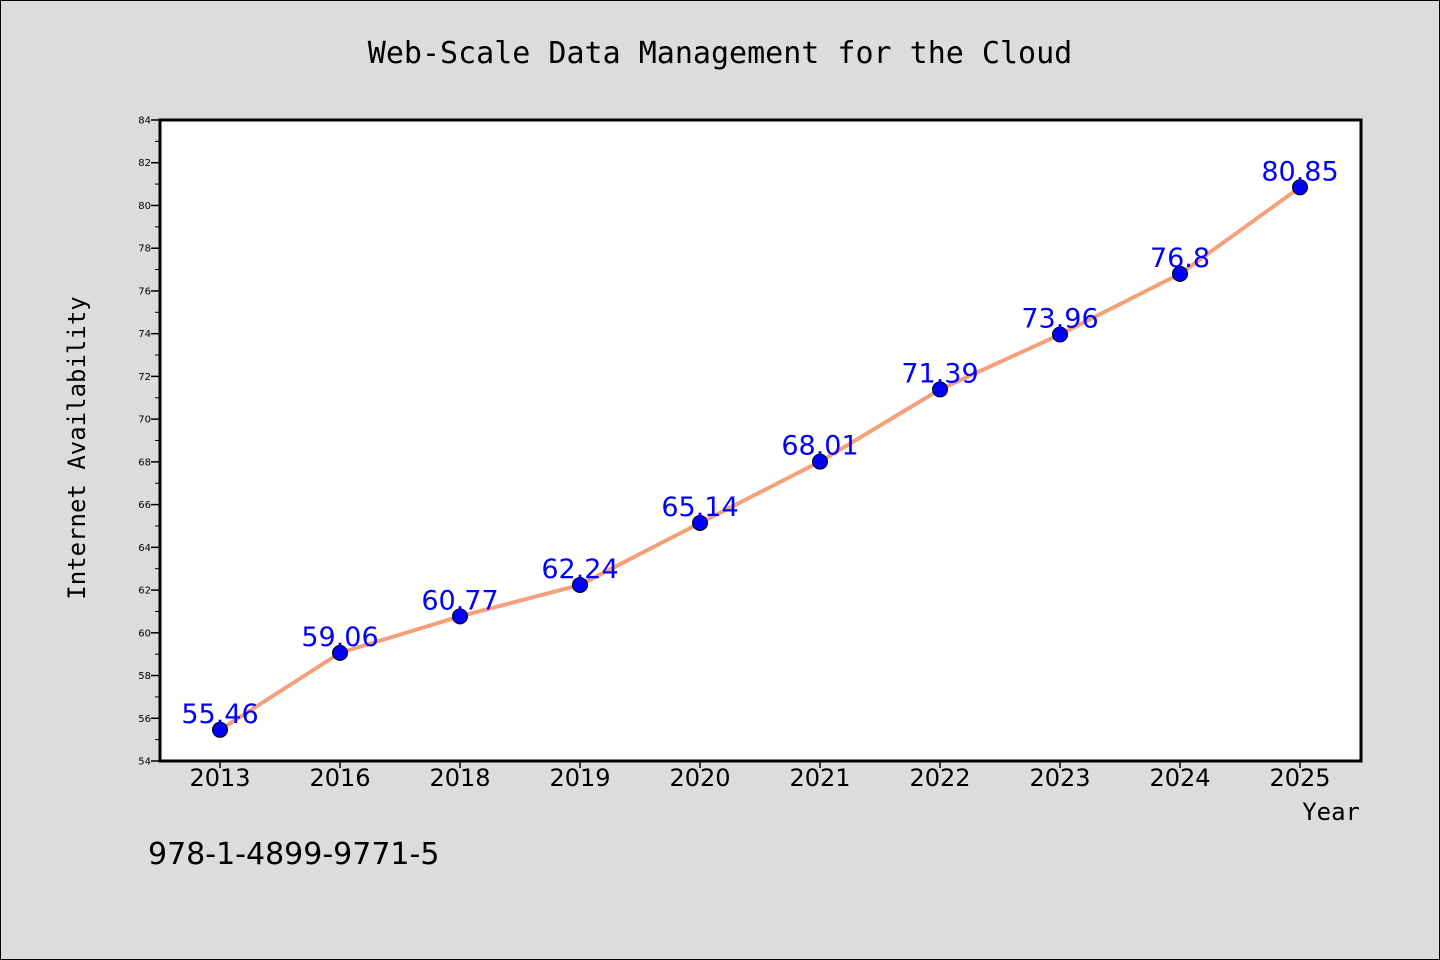 The image size is (1440, 960). What do you see at coordinates (1299, 778) in the screenshot?
I see `x-tick-label: 2025` at bounding box center [1299, 778].